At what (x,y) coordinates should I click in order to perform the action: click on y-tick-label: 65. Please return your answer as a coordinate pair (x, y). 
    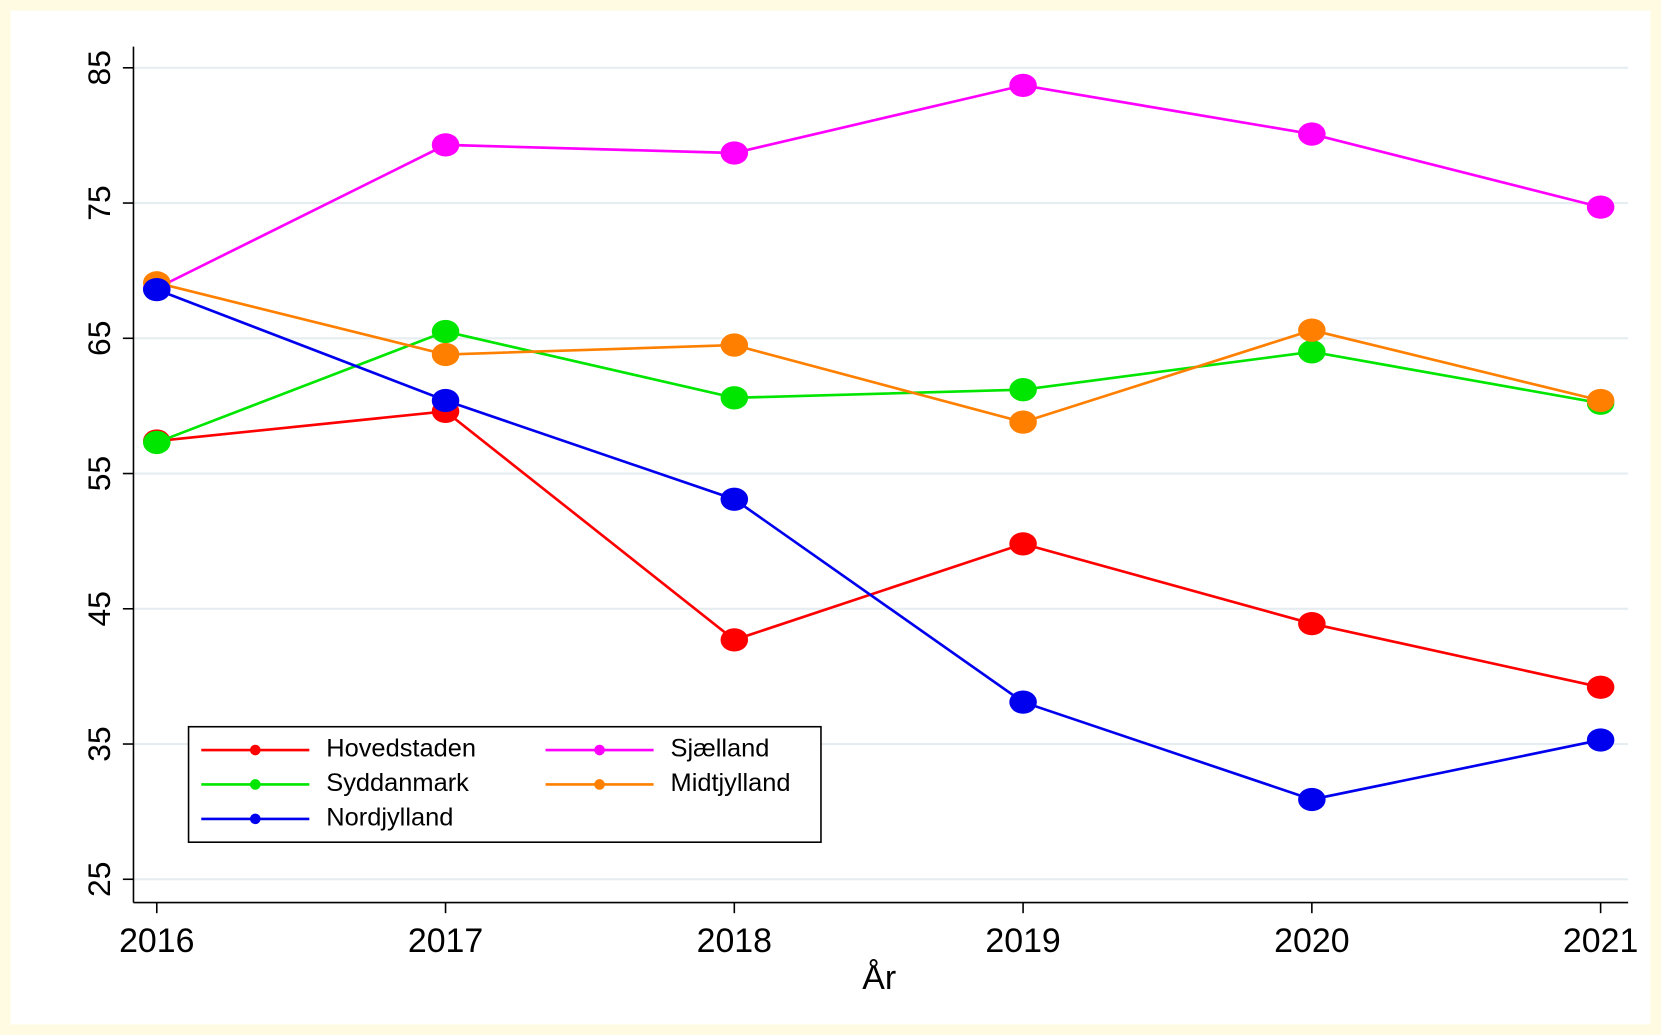
    Looking at the image, I should click on (99, 338).